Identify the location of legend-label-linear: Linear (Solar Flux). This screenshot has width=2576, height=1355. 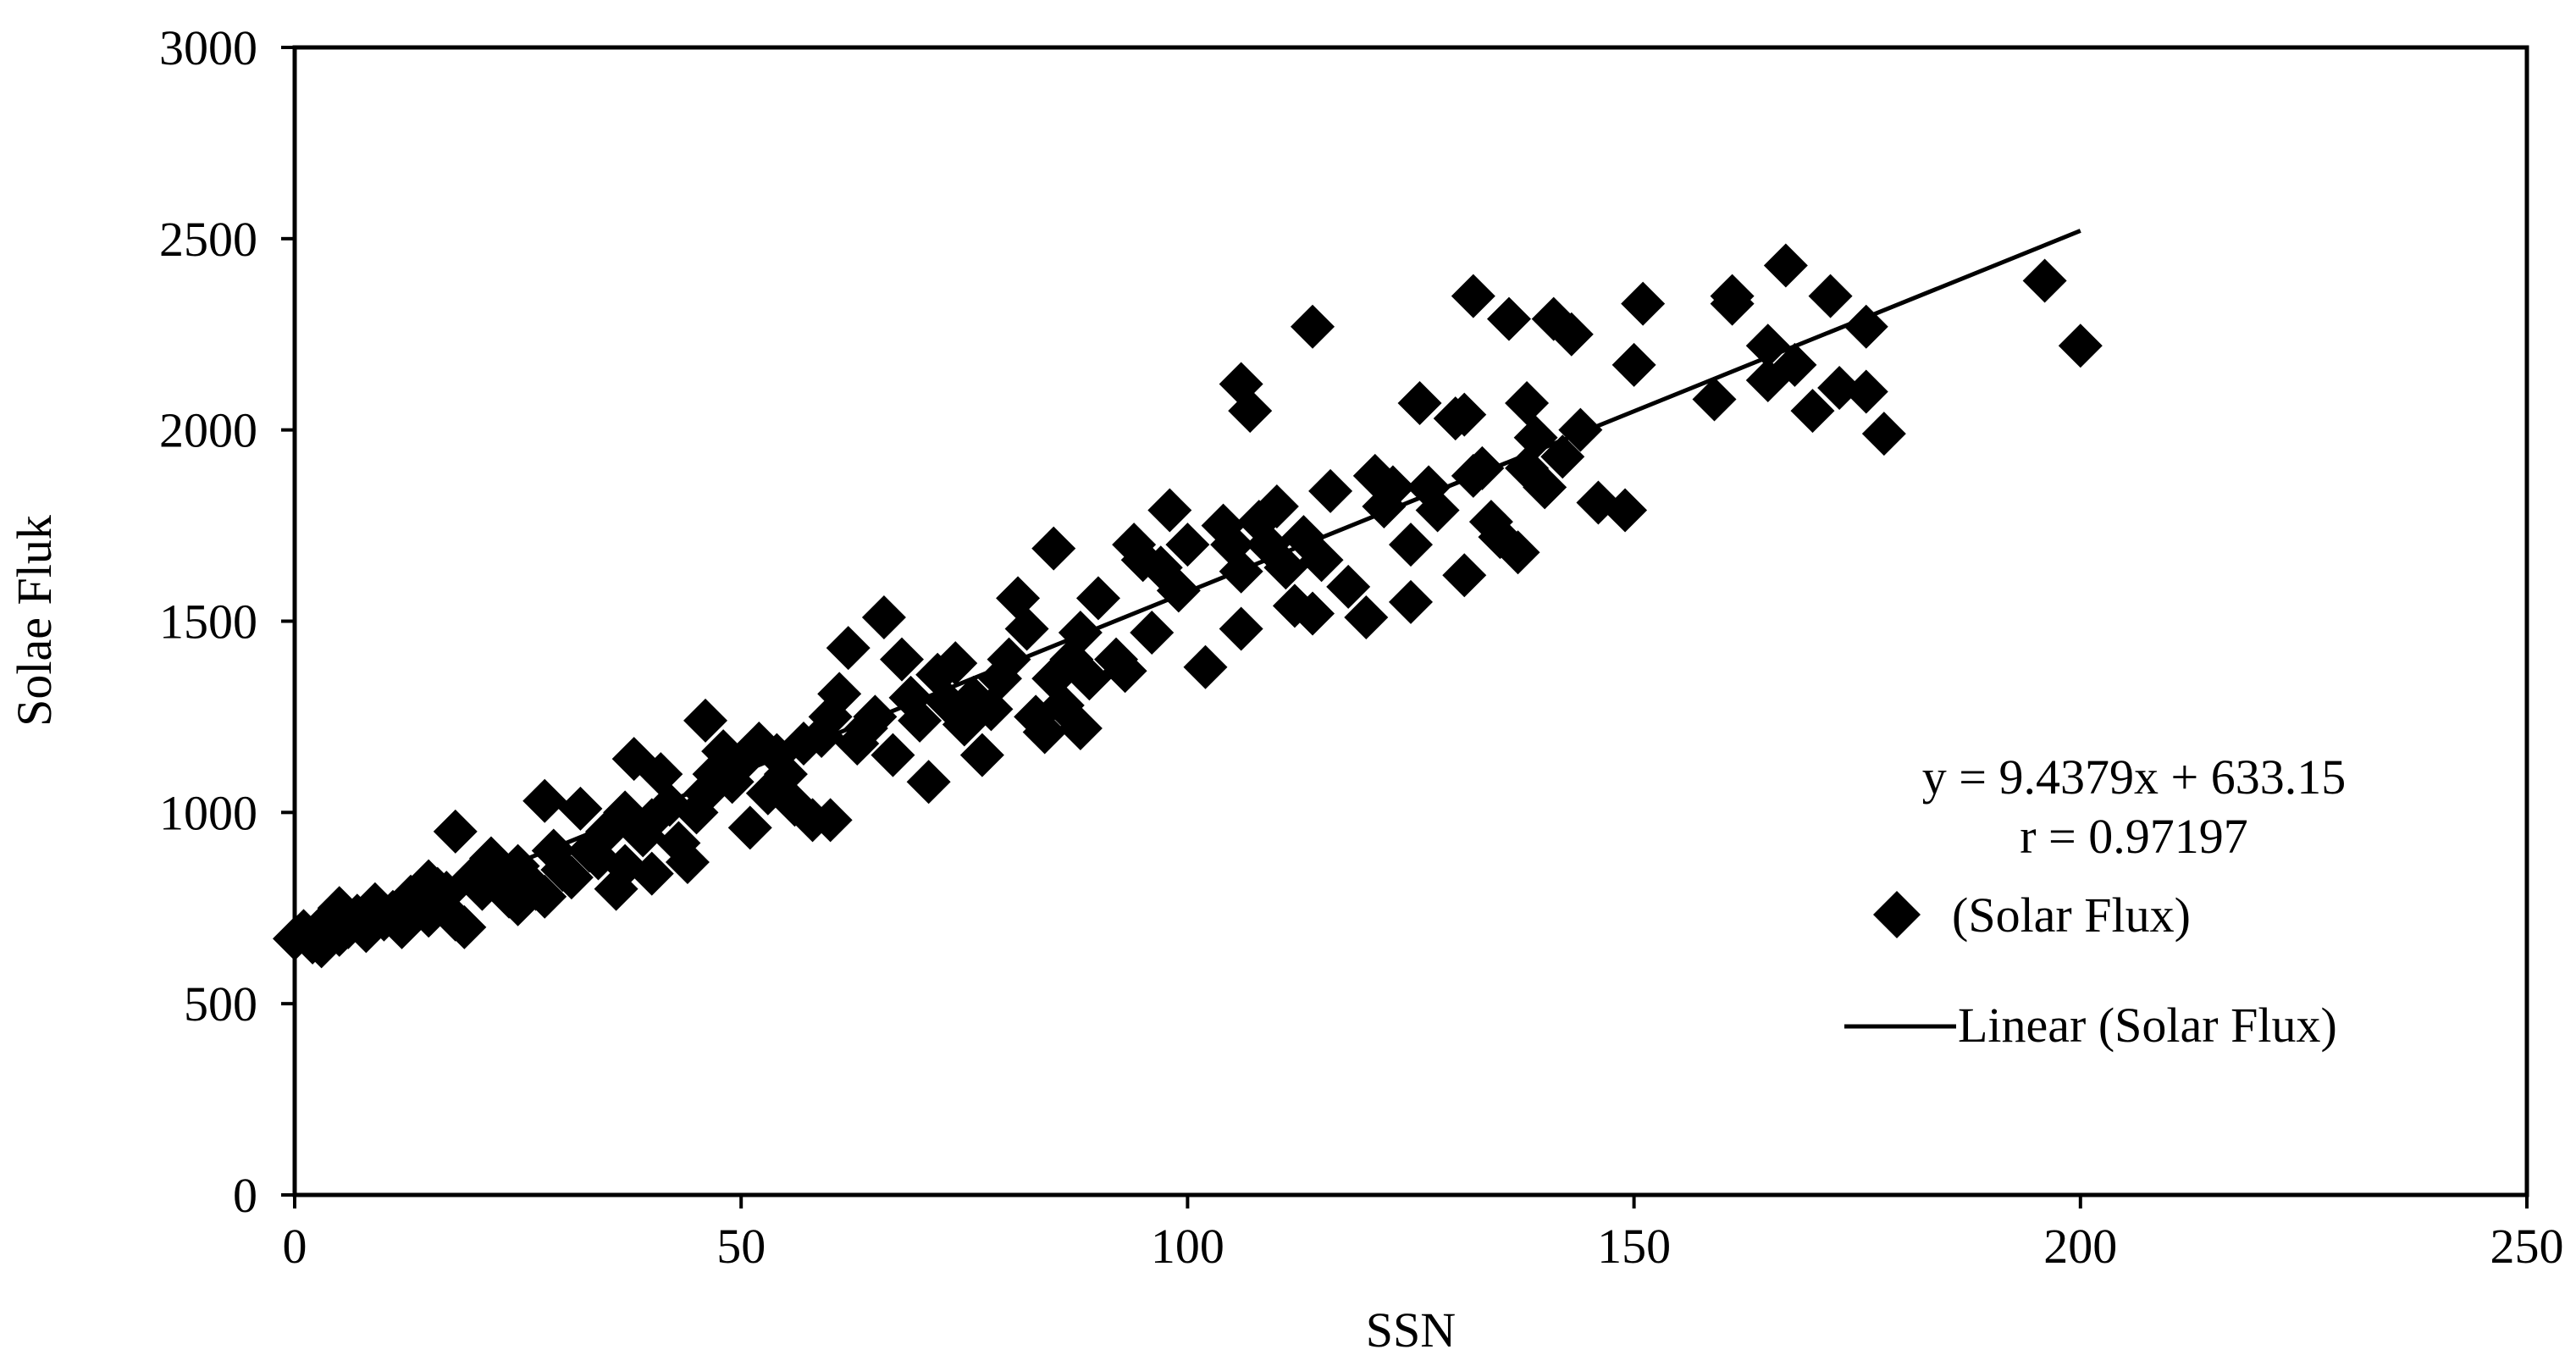
(2147, 1025).